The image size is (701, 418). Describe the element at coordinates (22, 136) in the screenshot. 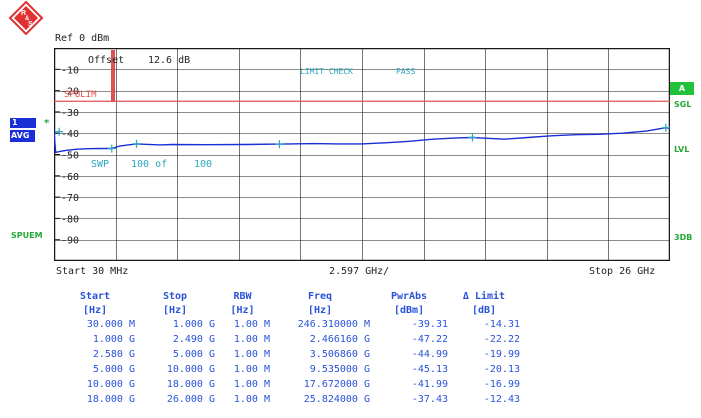

I see `trace-mode-badge: AVG` at that location.